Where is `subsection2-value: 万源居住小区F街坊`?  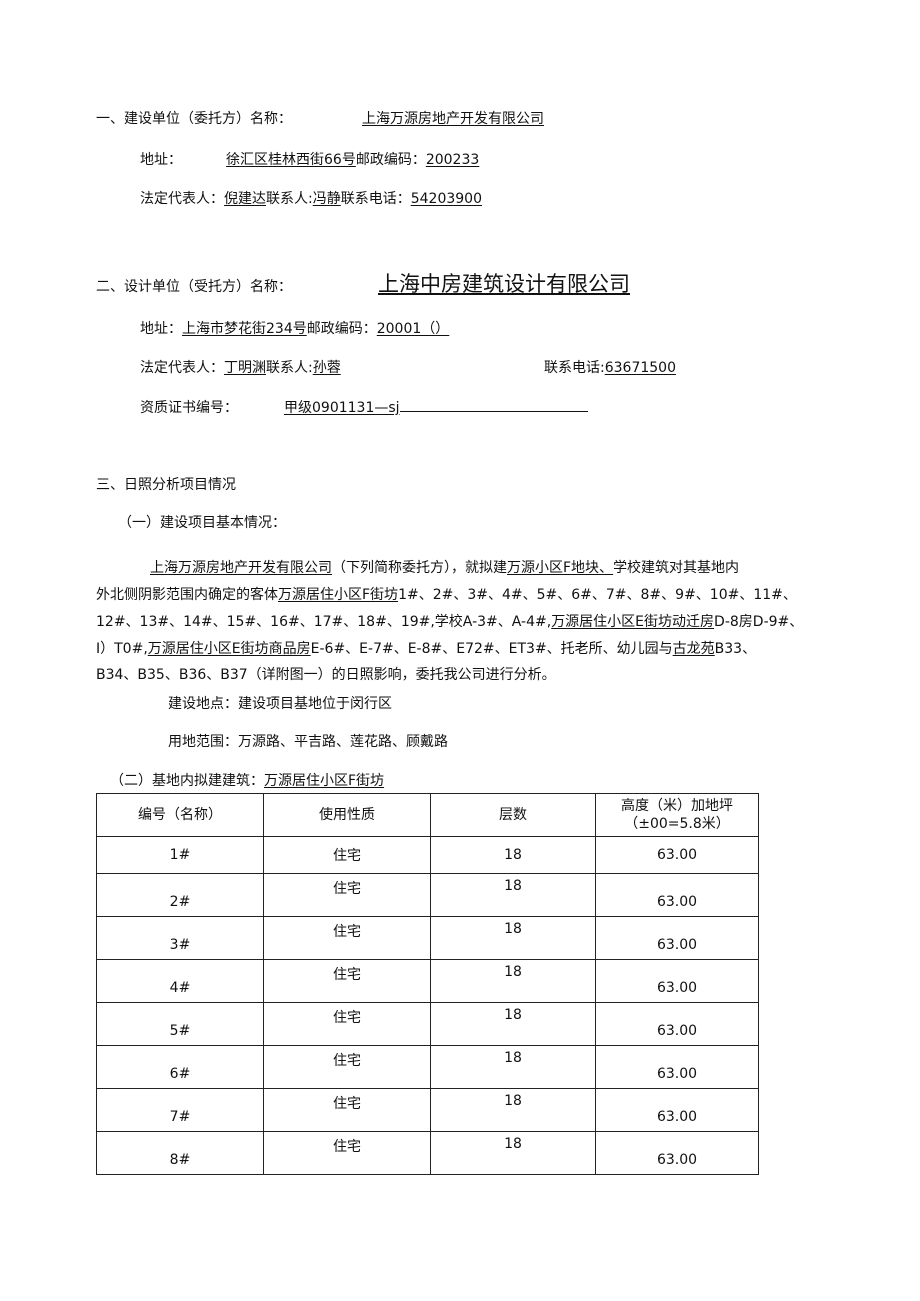
subsection2-value: 万源居住小区F街坊 is located at coordinates (324, 781).